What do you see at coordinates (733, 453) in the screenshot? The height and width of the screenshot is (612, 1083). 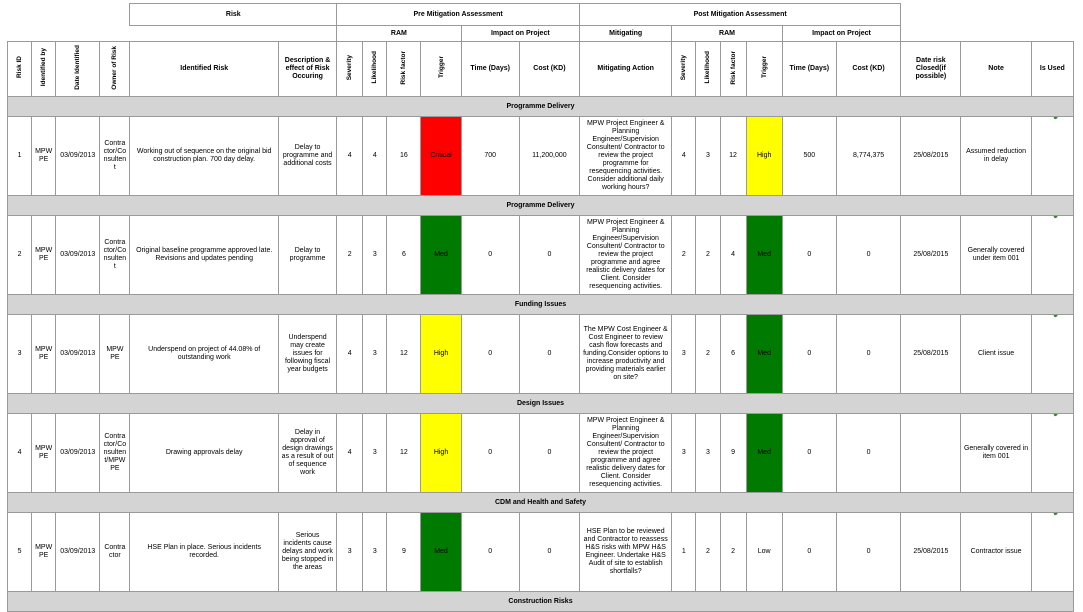 I see `risk-factor-post-cell: 9` at bounding box center [733, 453].